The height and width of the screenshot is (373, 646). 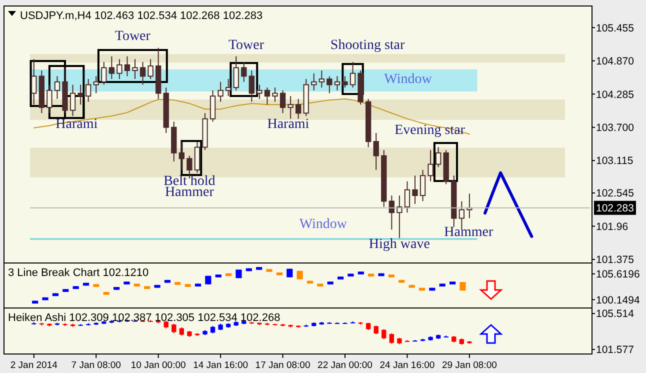 What do you see at coordinates (96, 365) in the screenshot?
I see `x-tick-label: 7 Jan 08:00` at bounding box center [96, 365].